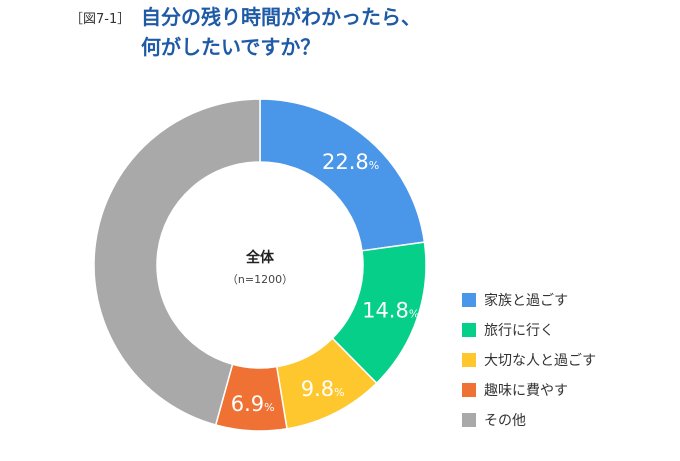  What do you see at coordinates (390, 310) in the screenshot?
I see `data-label-1: 14.8%` at bounding box center [390, 310].